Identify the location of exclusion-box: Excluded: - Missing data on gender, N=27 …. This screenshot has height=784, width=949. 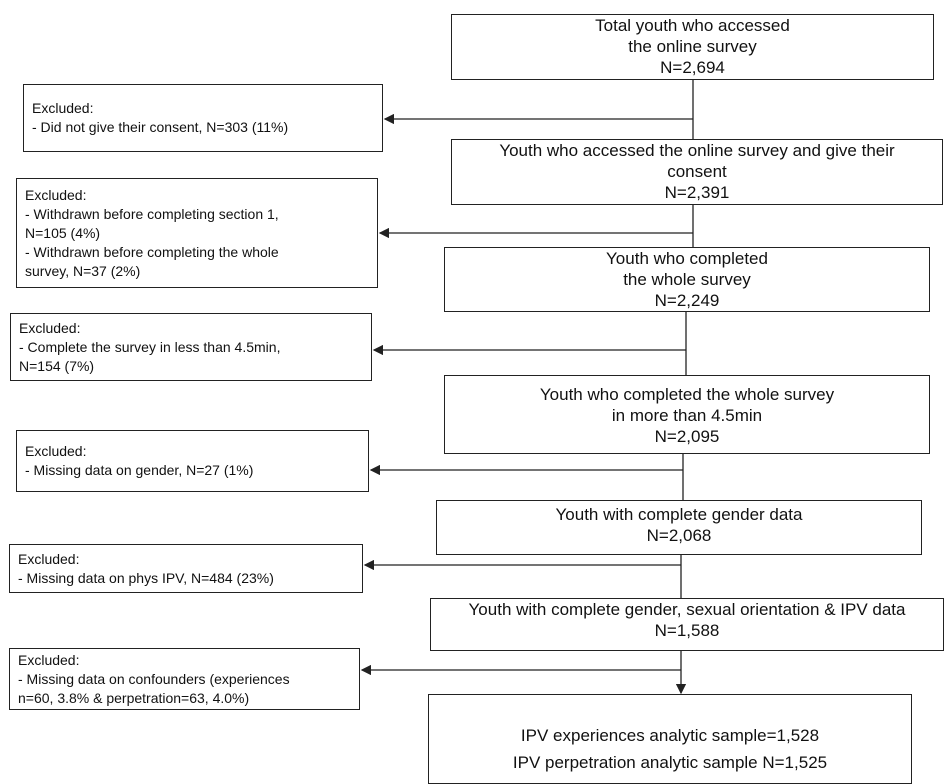
(192, 461).